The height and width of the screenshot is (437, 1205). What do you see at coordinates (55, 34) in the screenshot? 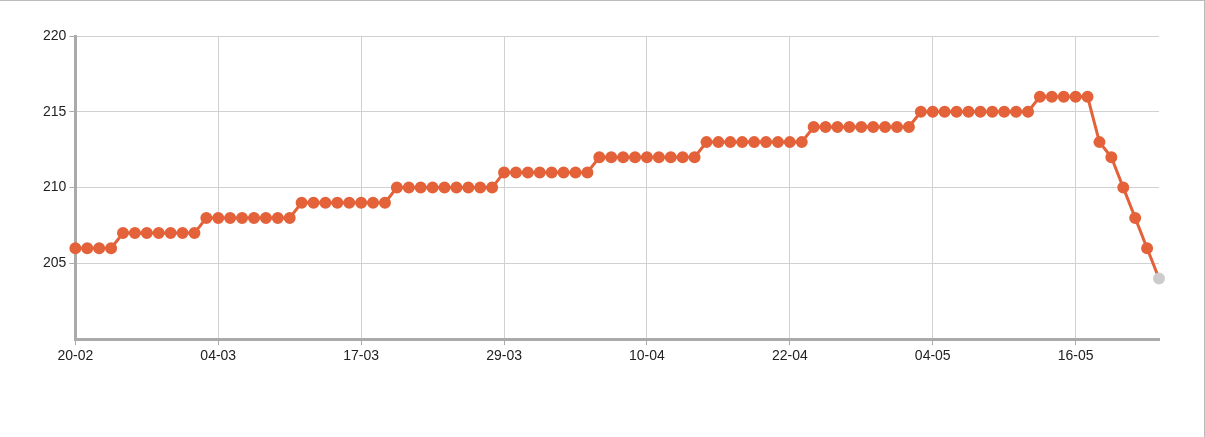
I see `y-tick-label: 220` at bounding box center [55, 34].